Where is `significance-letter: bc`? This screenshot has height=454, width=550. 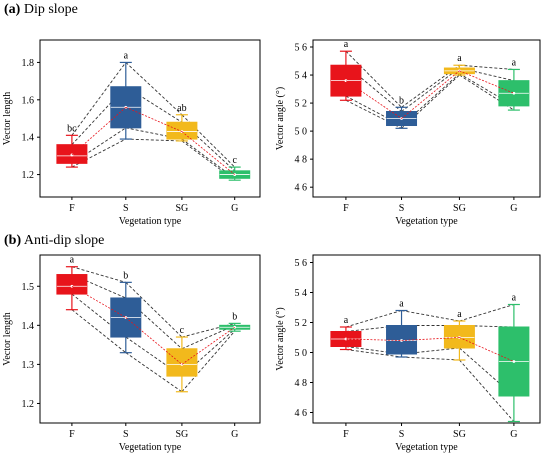
significance-letter: bc is located at coordinates (72, 128).